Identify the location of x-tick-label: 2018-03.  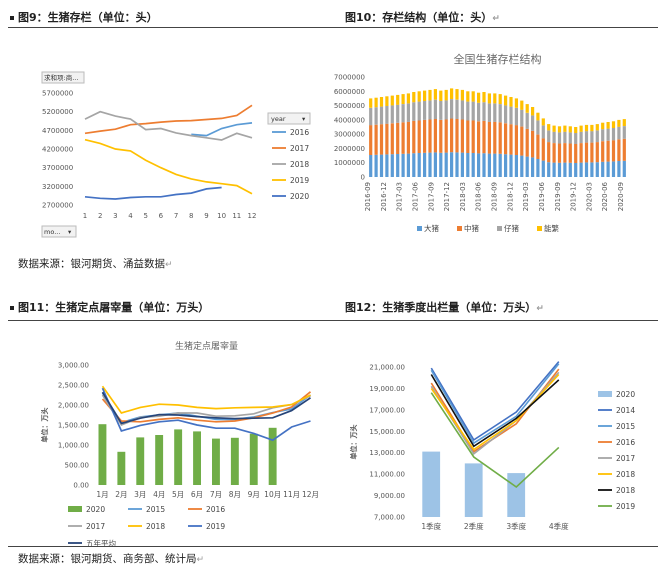
(463, 196).